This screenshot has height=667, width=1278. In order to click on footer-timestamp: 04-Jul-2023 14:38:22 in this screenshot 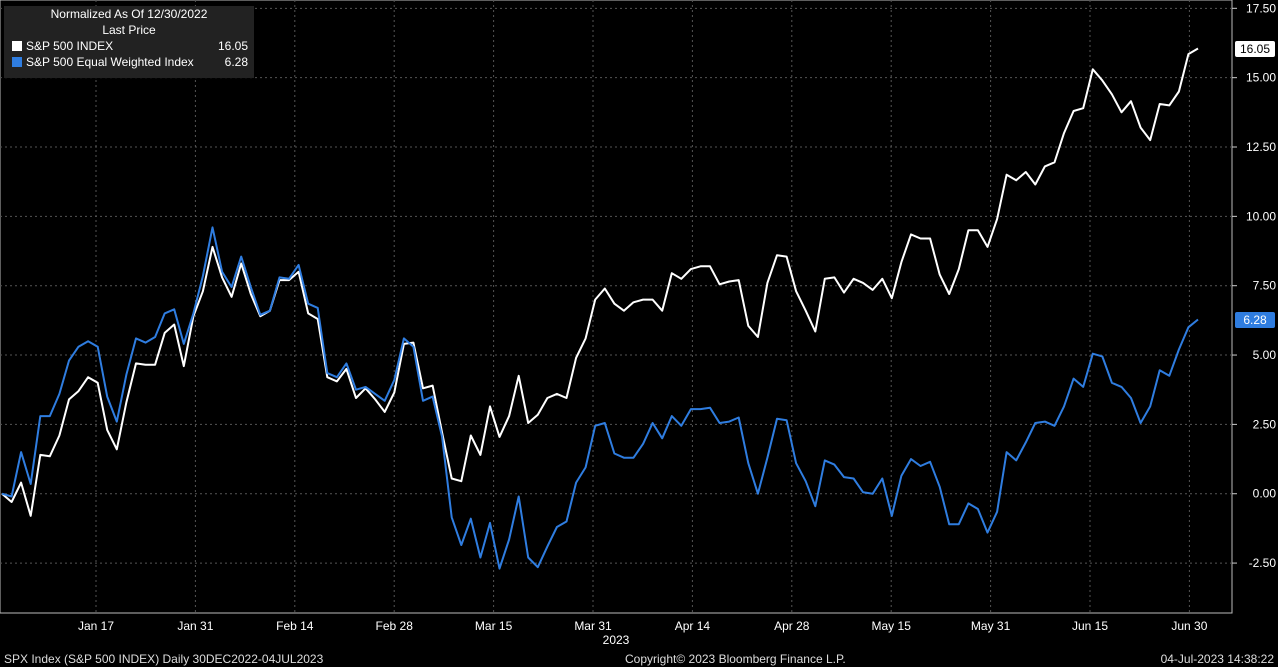, I will do `click(1217, 659)`.